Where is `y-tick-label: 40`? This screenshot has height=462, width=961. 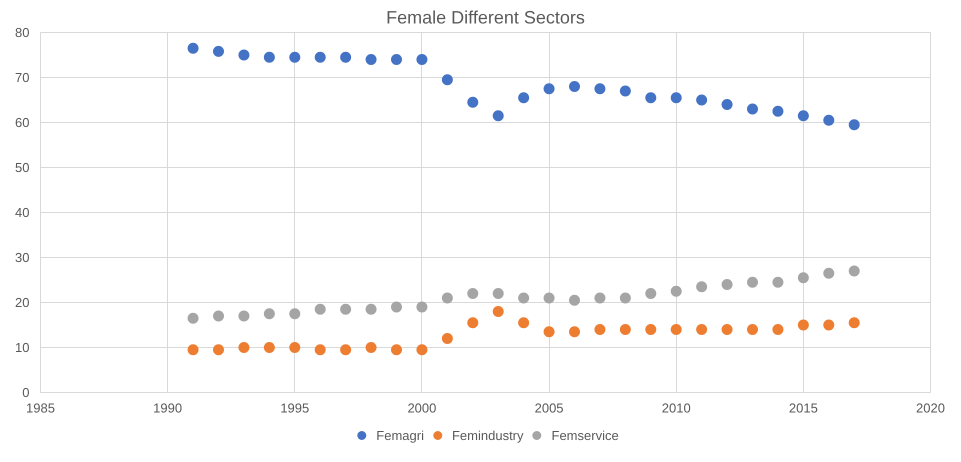 y-tick-label: 40 is located at coordinates (22, 212).